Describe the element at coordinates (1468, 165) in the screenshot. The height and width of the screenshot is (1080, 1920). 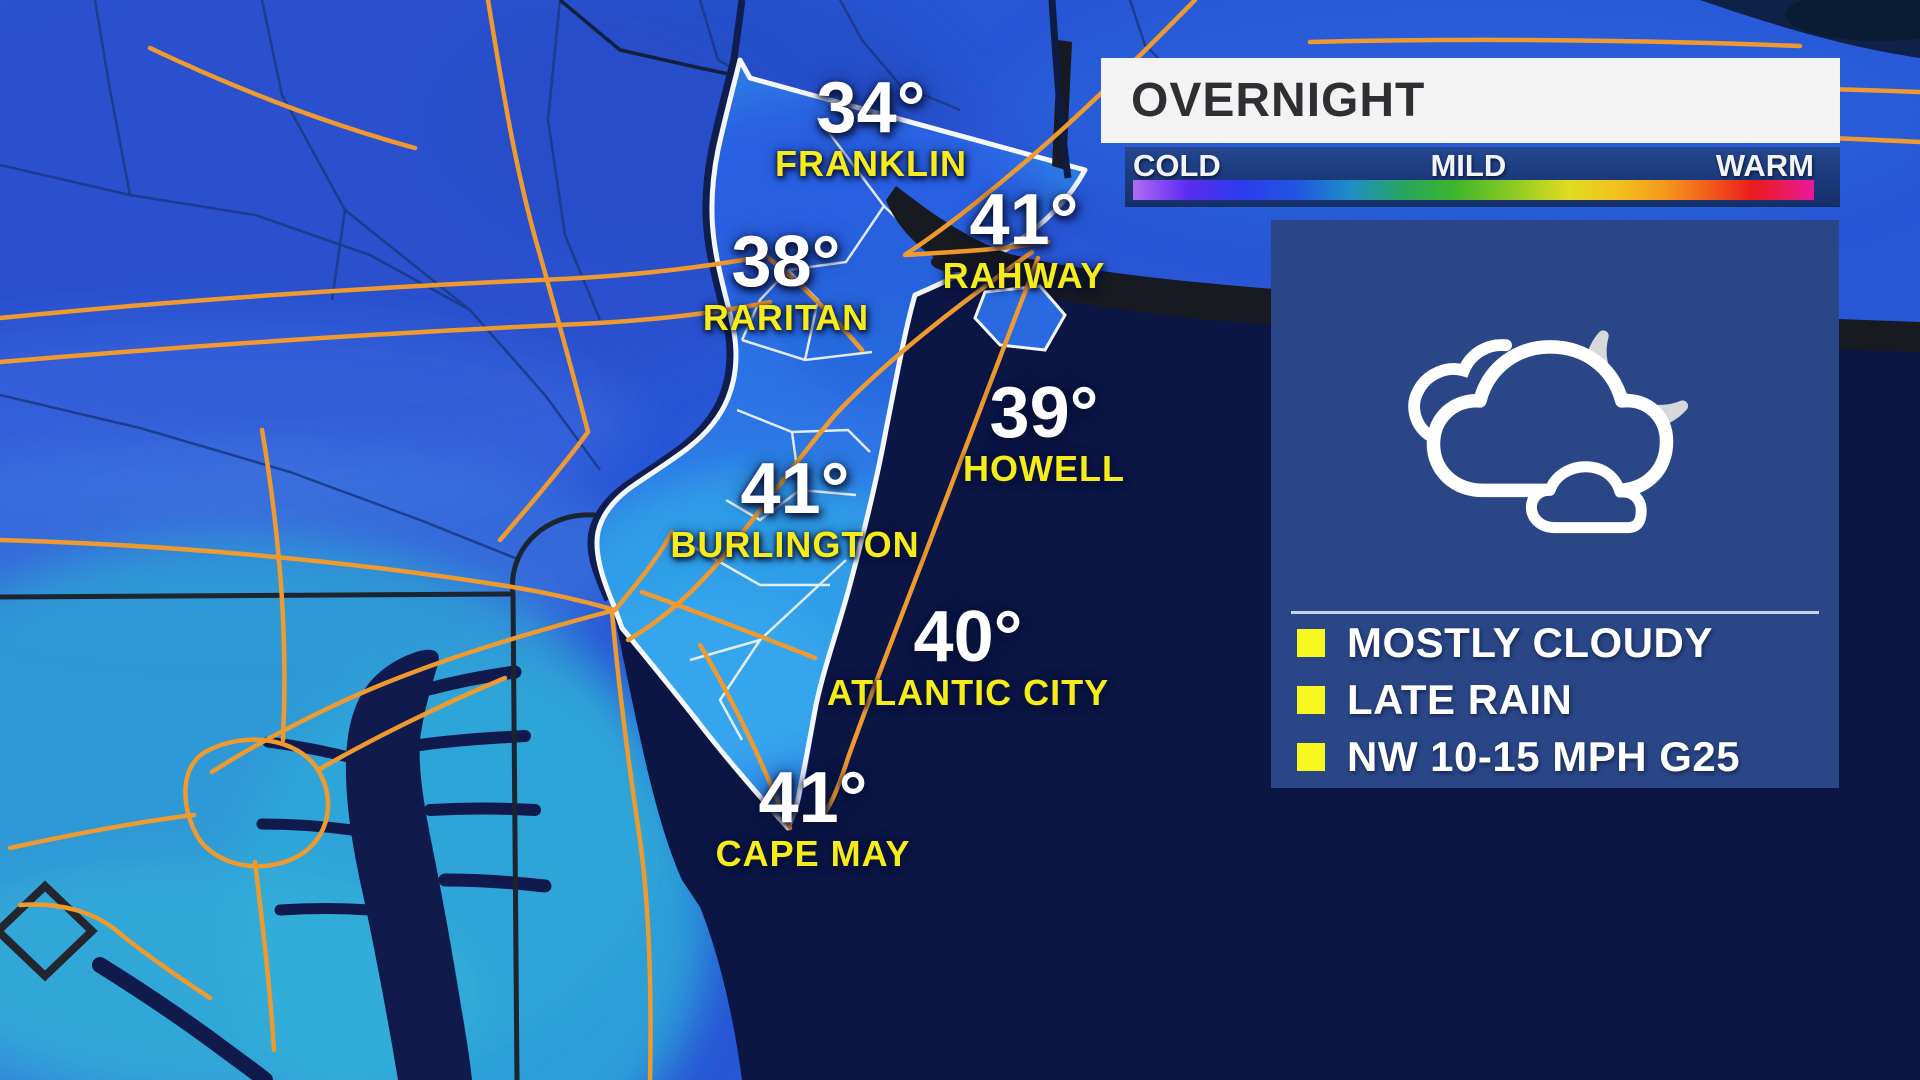
I see `legend-label-mild: MILD` at that location.